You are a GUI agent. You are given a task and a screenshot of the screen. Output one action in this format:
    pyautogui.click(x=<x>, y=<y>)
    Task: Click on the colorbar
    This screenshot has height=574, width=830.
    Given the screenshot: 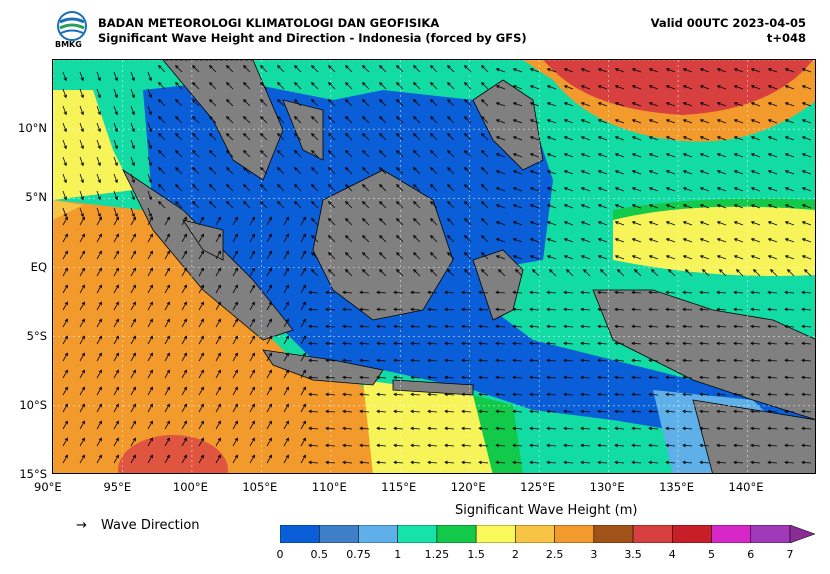 What is the action you would take?
    pyautogui.click(x=548, y=534)
    